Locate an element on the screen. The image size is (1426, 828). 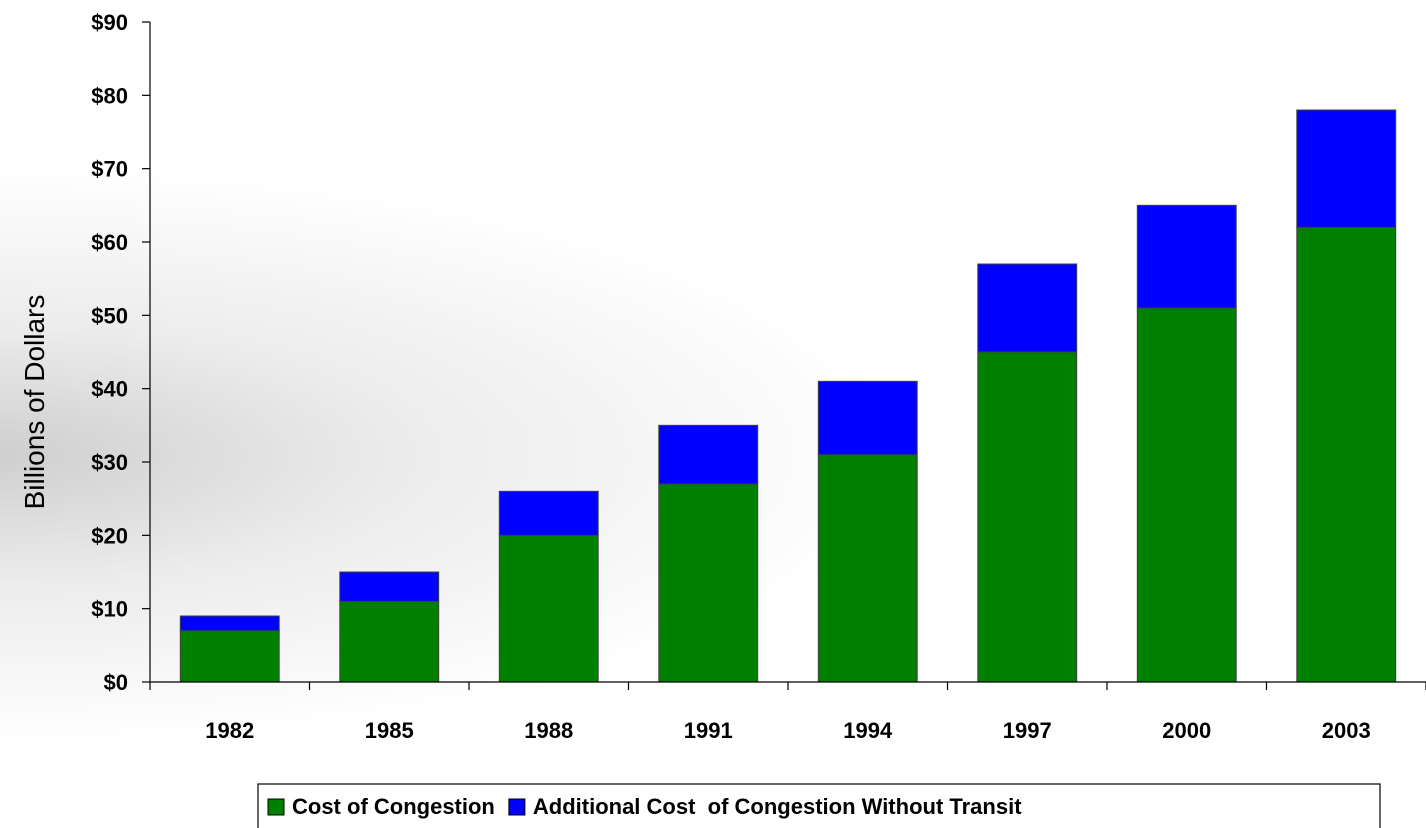
legend-label-cost-of-congestion: Cost of Congestion is located at coordinates (393, 806).